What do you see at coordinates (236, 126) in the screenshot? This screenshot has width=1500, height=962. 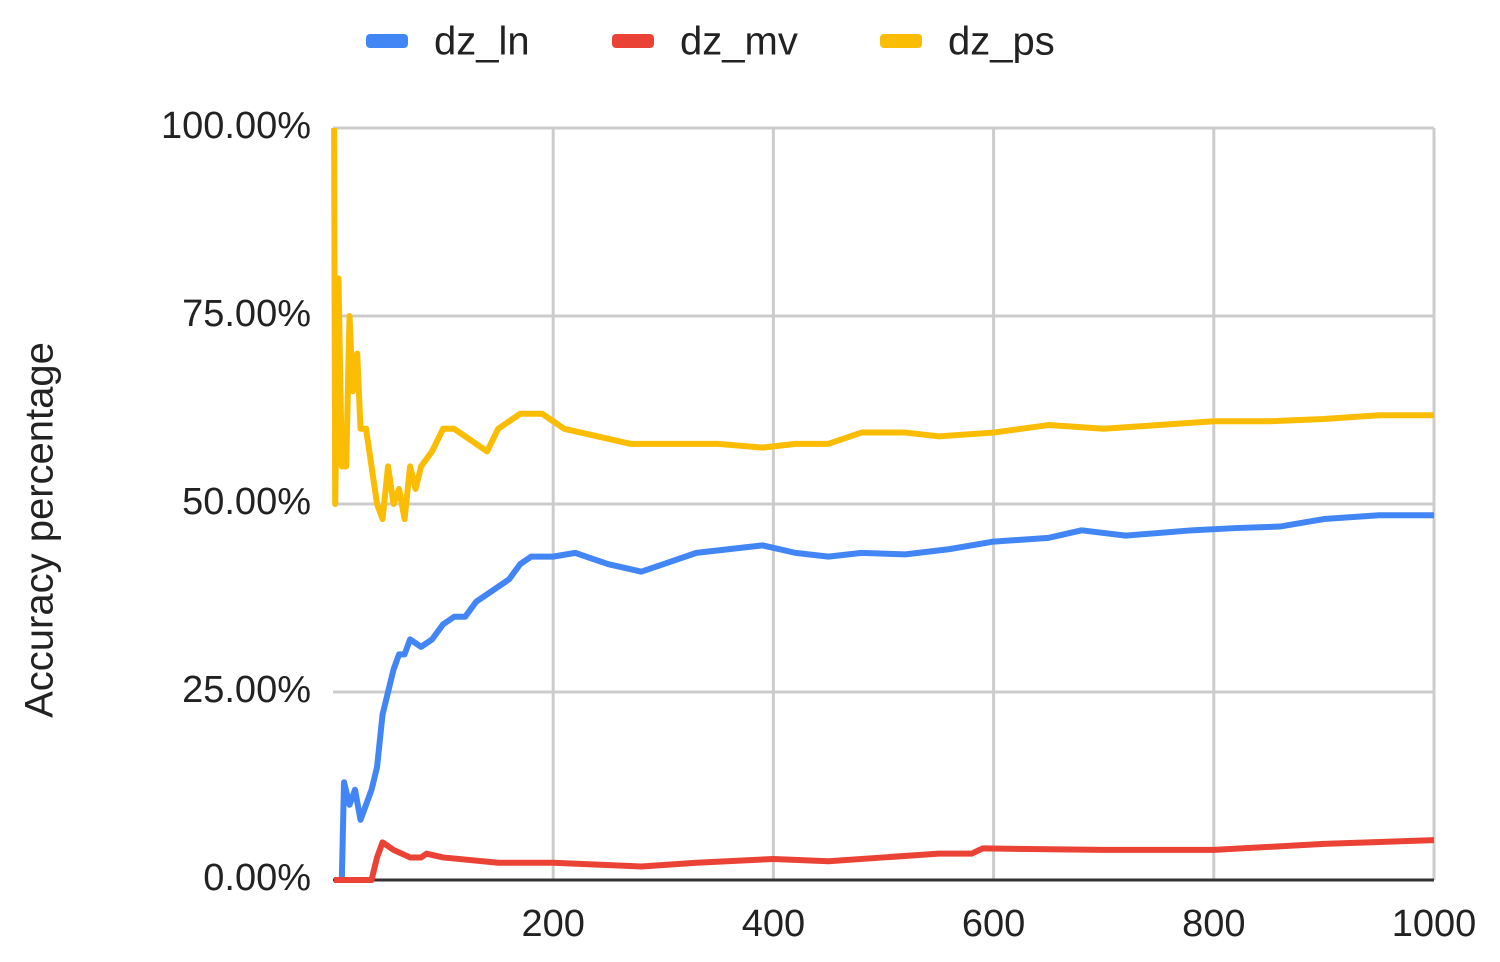 I see `y-tick-label: 100.00%` at bounding box center [236, 126].